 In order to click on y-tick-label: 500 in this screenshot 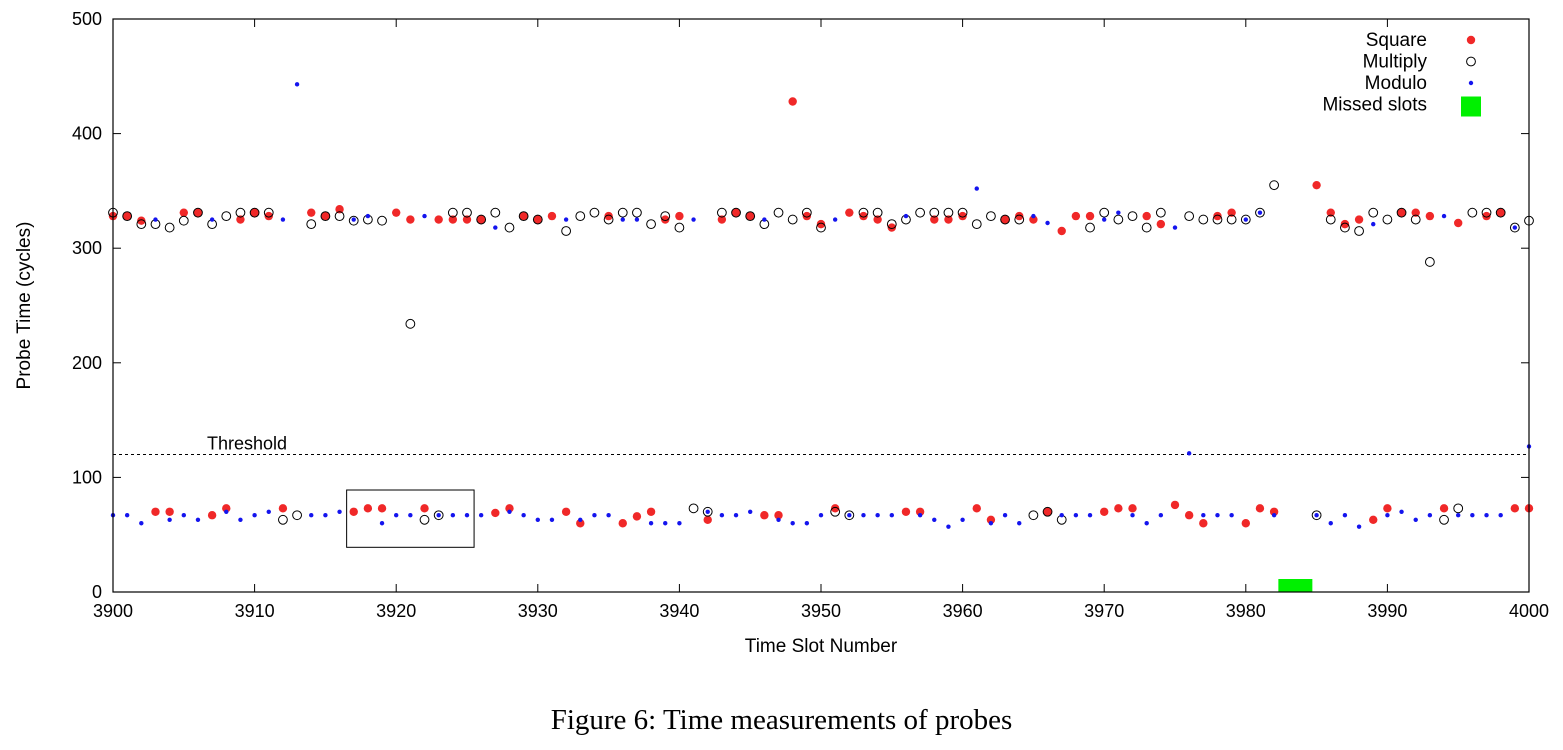, I will do `click(87, 19)`.